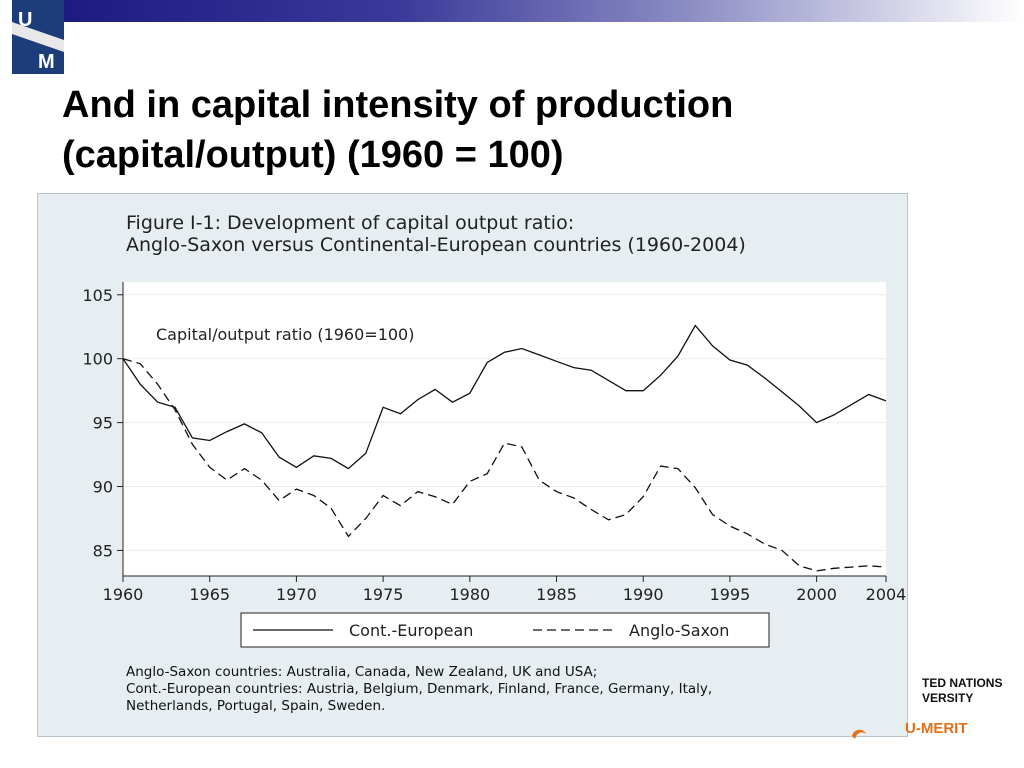  What do you see at coordinates (296, 594) in the screenshot?
I see `x-tick-label: 1970` at bounding box center [296, 594].